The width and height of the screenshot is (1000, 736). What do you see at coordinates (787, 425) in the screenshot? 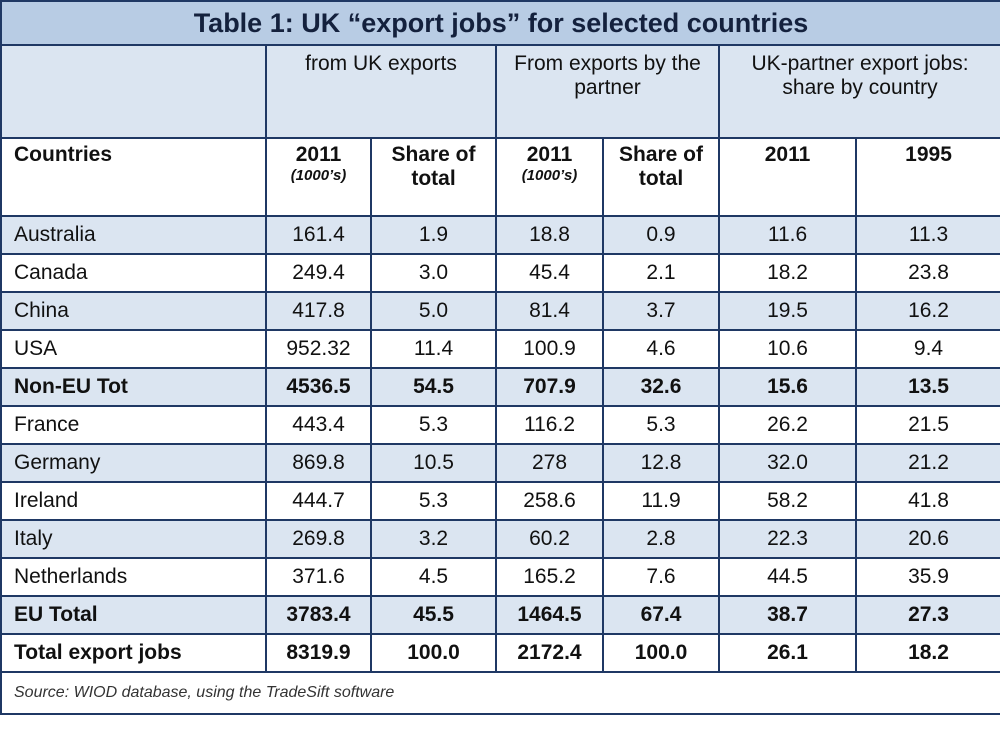
I see `value-cell: 26.2` at bounding box center [787, 425].